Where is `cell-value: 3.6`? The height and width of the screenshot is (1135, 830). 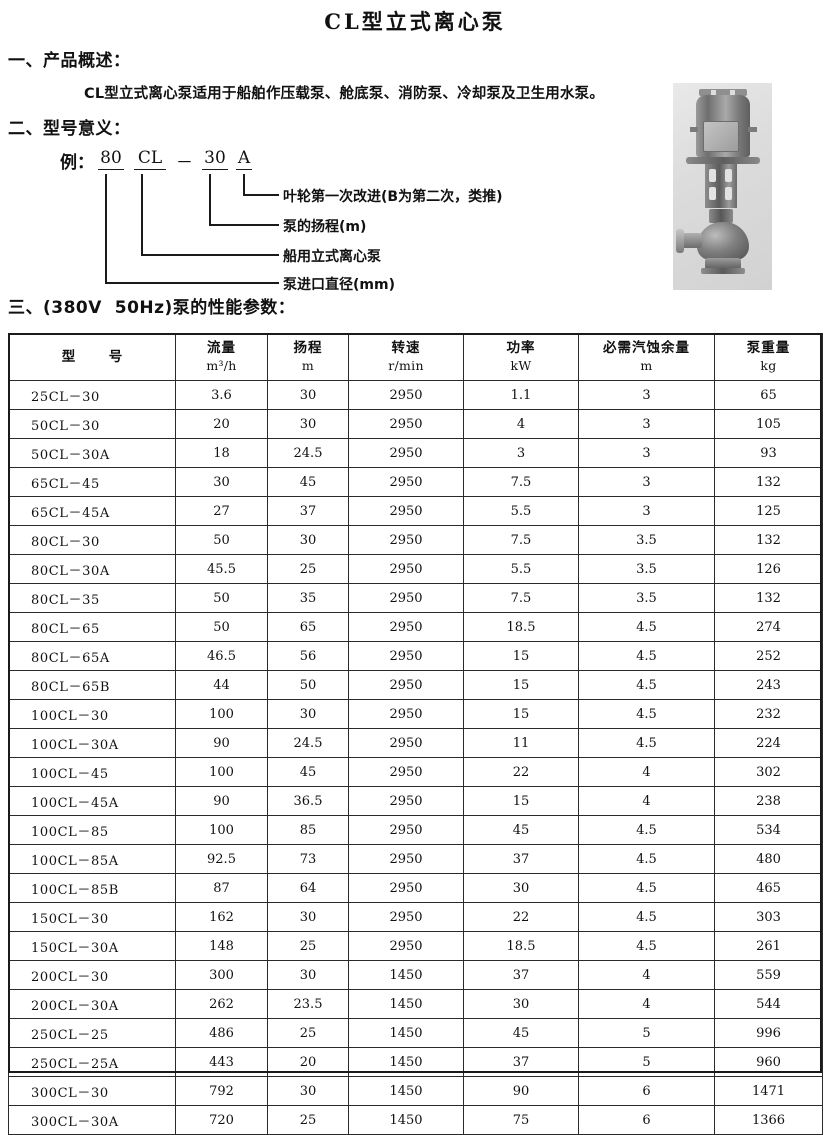 cell-value: 3.6 is located at coordinates (221, 395).